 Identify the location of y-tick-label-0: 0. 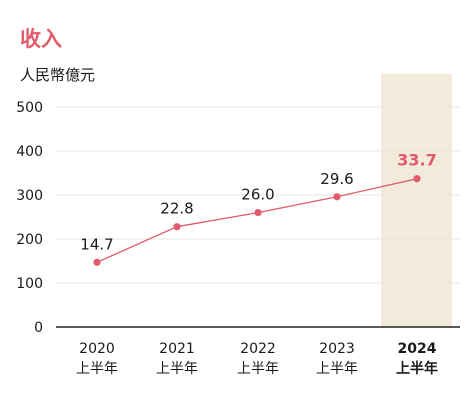
(38, 328).